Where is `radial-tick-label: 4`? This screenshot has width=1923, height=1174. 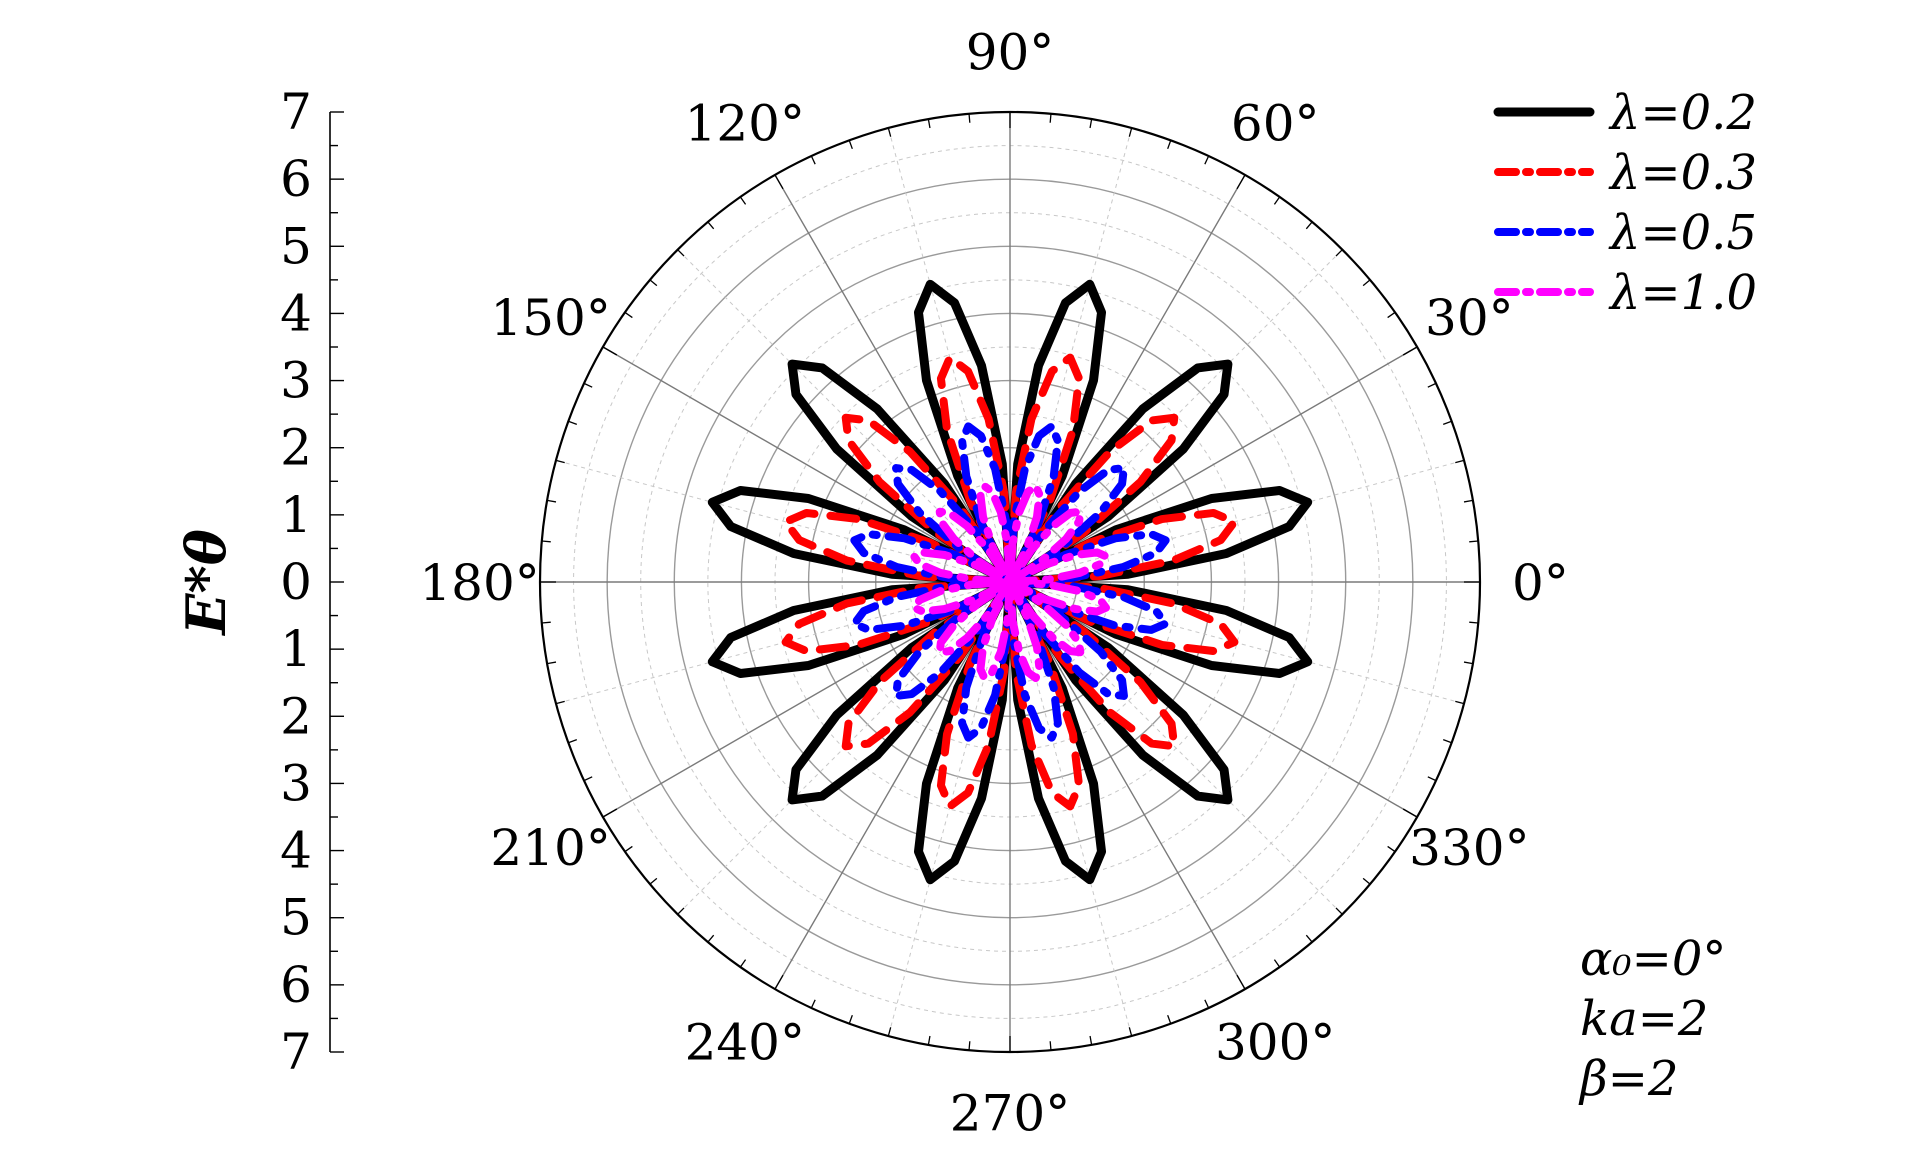
radial-tick-label: 4 is located at coordinates (296, 313).